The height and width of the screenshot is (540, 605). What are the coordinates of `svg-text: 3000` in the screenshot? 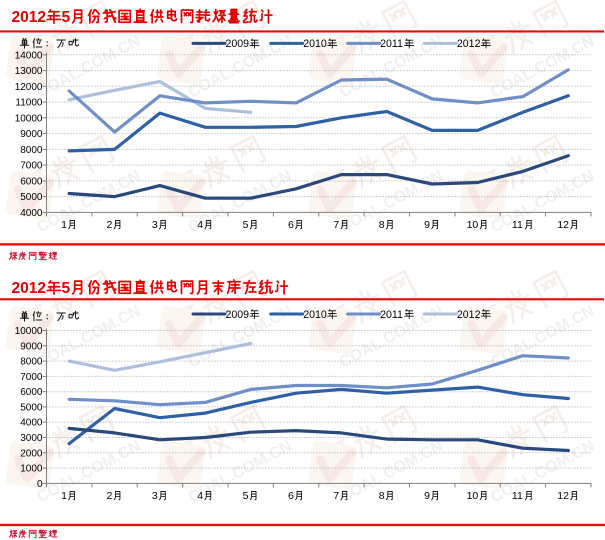 It's located at (31, 438).